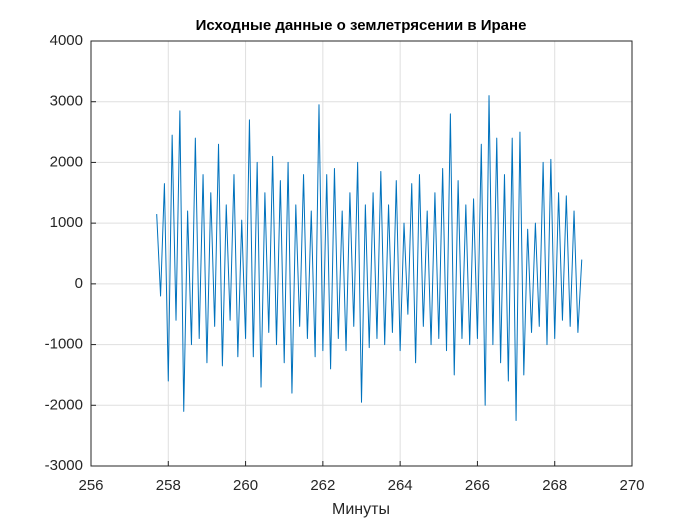 This screenshot has width=700, height=530. I want to click on y-tick-label: 0, so click(79, 283).